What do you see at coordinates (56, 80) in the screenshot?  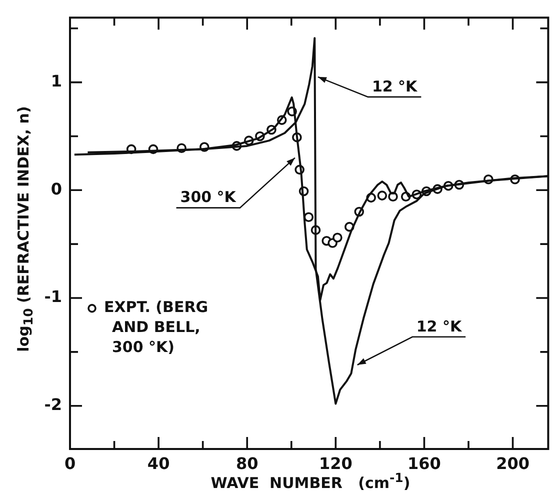 I see `y-tick-label: 1` at bounding box center [56, 80].